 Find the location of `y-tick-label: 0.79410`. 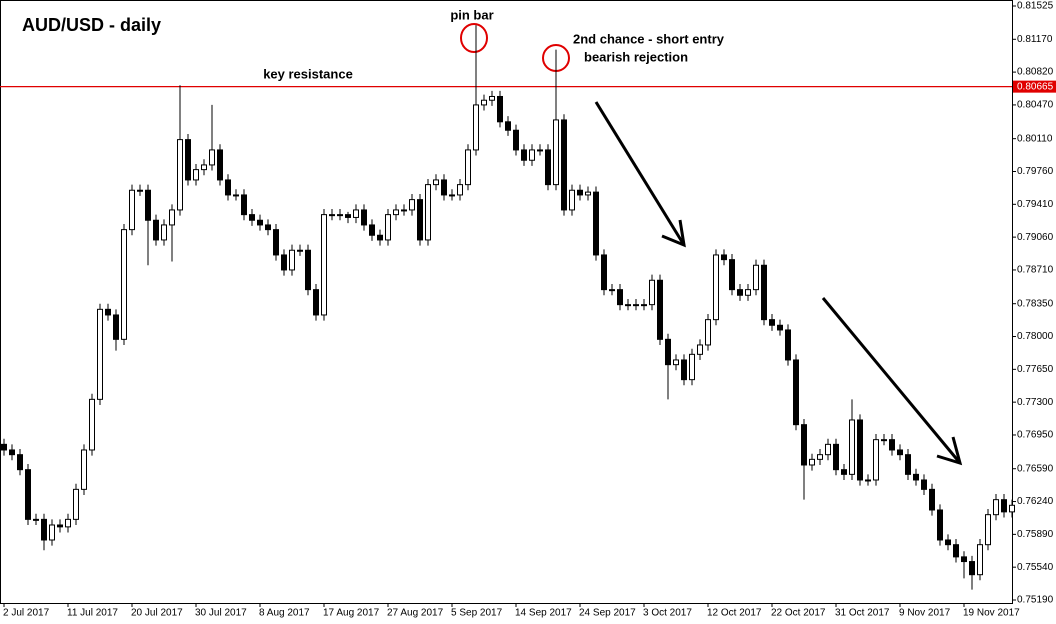

y-tick-label: 0.79410 is located at coordinates (1035, 204).